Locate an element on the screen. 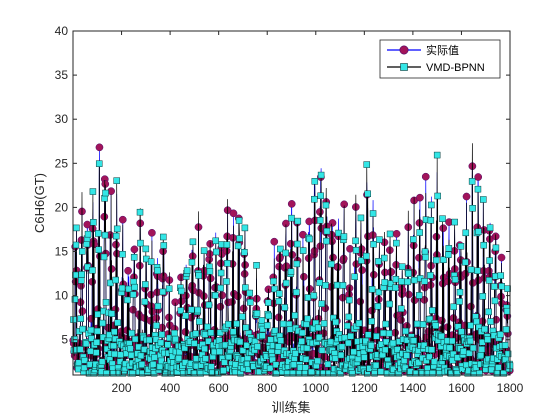  y-tick-label: 40 is located at coordinates (62, 31).